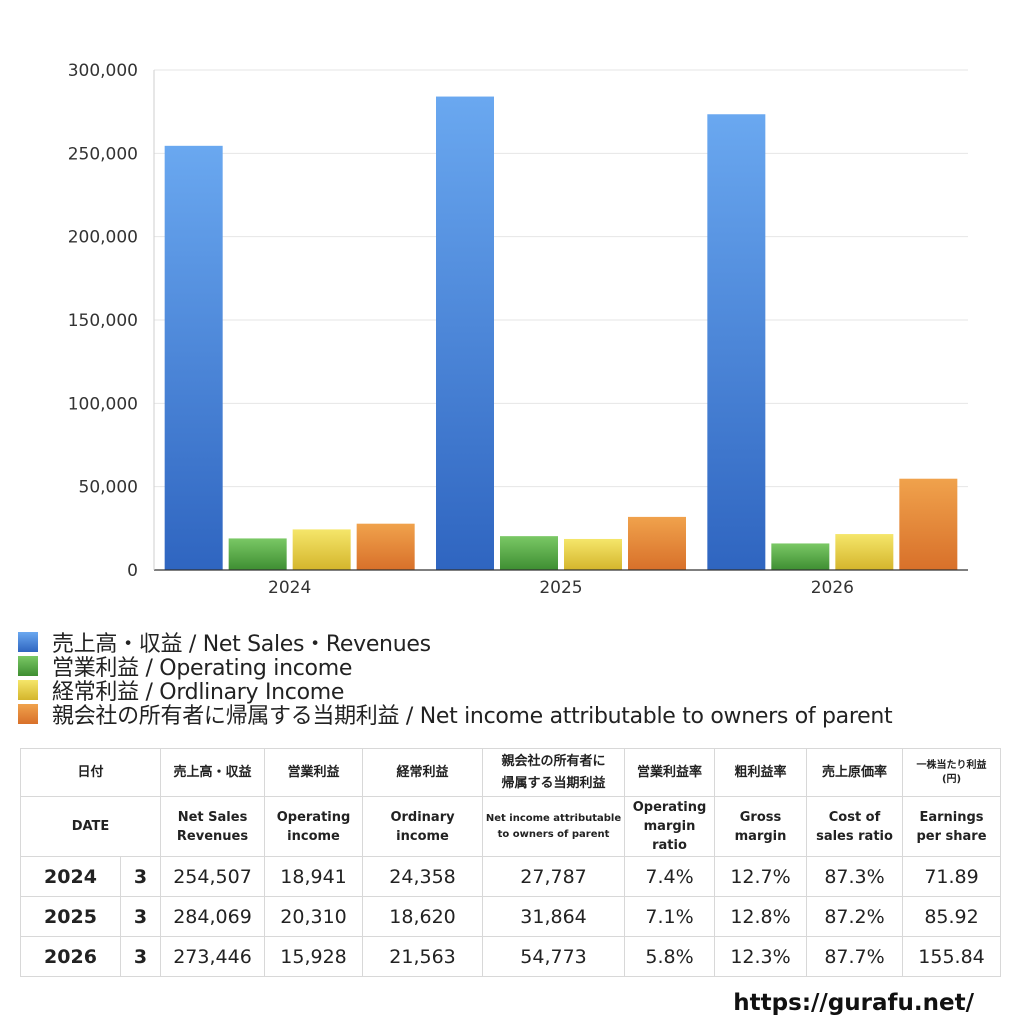  What do you see at coordinates (423, 826) in the screenshot?
I see `header-ord-en: Ordinary income` at bounding box center [423, 826].